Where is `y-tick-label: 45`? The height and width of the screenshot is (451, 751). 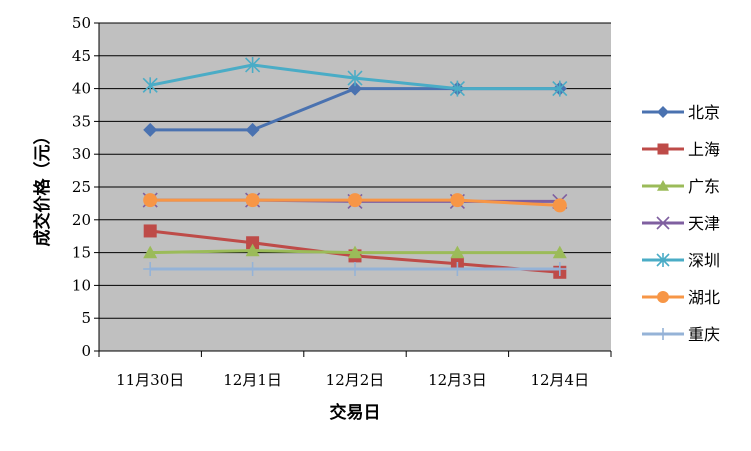
y-tick-label: 45 is located at coordinates (81, 56).